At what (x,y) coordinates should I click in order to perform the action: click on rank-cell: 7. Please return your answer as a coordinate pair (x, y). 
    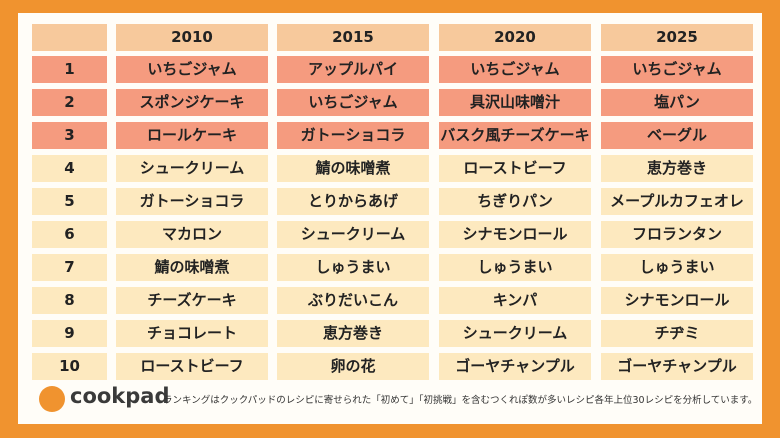
    Looking at the image, I should click on (69, 267).